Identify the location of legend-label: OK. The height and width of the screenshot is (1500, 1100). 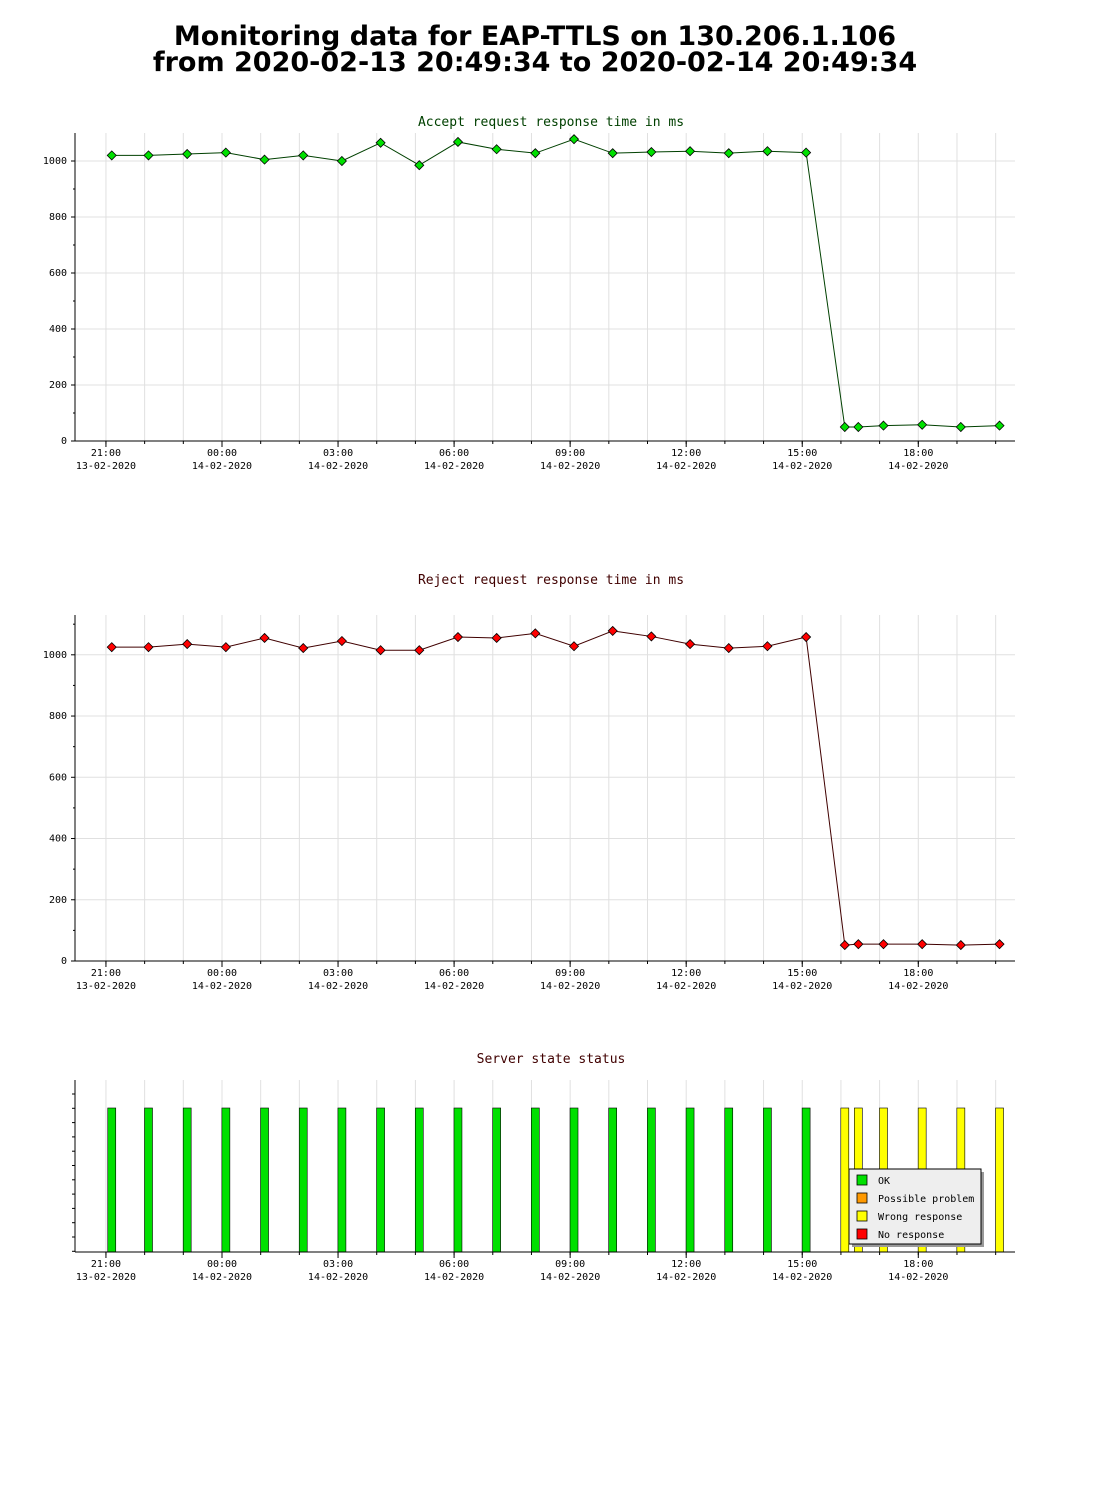
(884, 1181).